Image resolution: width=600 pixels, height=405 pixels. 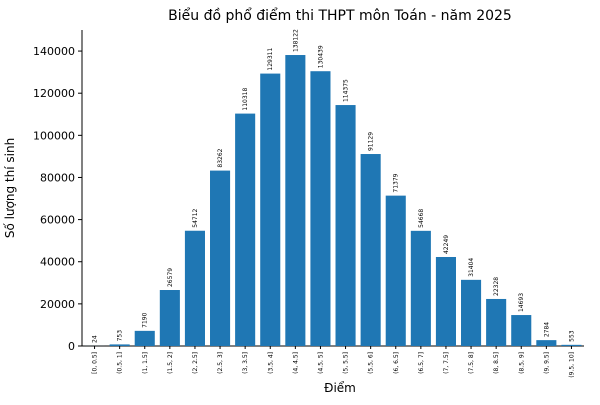 What do you see at coordinates (54, 93) in the screenshot?
I see `y-tick-label: 120000` at bounding box center [54, 93].